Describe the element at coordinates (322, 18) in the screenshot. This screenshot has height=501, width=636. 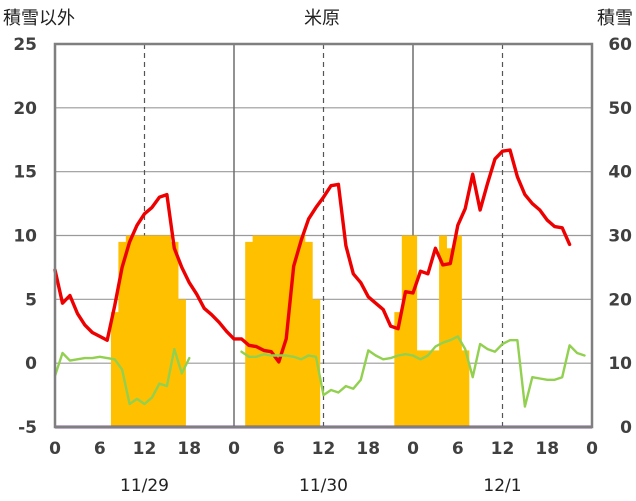
I see `chart-title: 米原` at that location.